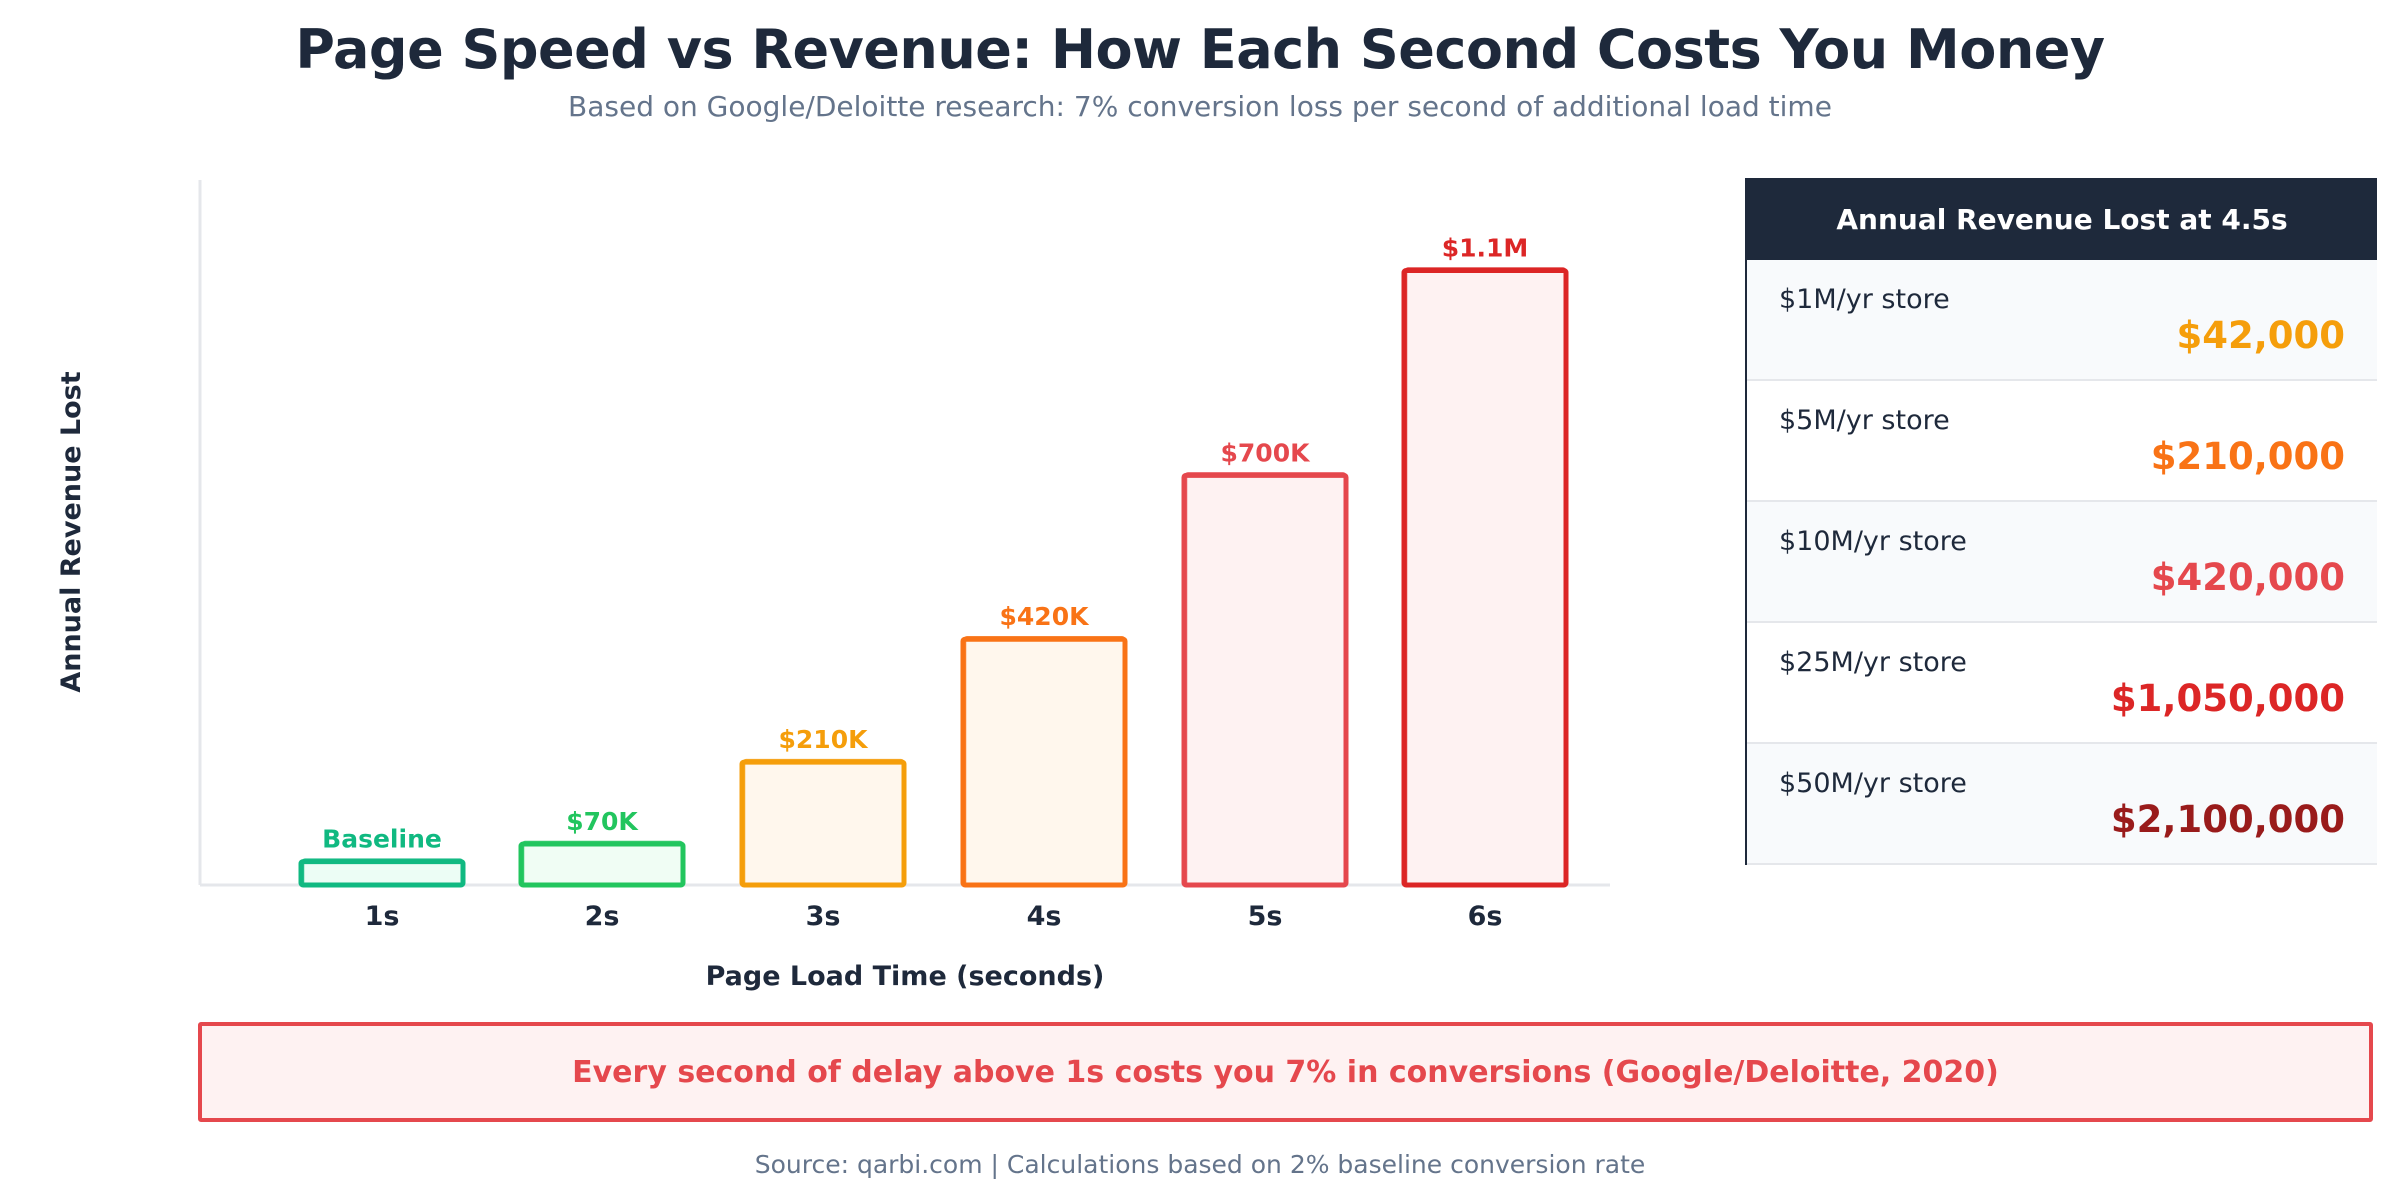 This screenshot has height=1200, width=2400. What do you see at coordinates (602, 916) in the screenshot?
I see `x-tick-label: 2s` at bounding box center [602, 916].